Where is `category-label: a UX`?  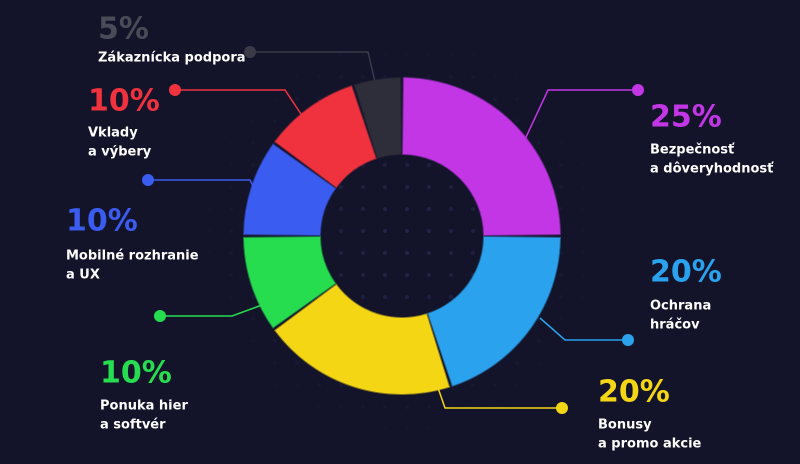
category-label: a UX is located at coordinates (83, 275).